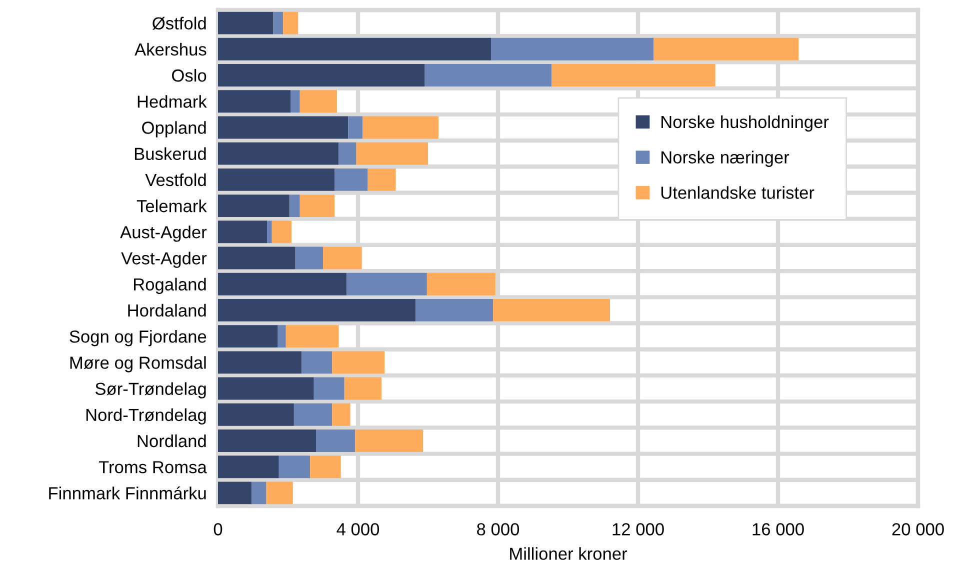 The width and height of the screenshot is (955, 569). What do you see at coordinates (138, 338) in the screenshot?
I see `y-tick-label: Sogn og Fjordane` at bounding box center [138, 338].